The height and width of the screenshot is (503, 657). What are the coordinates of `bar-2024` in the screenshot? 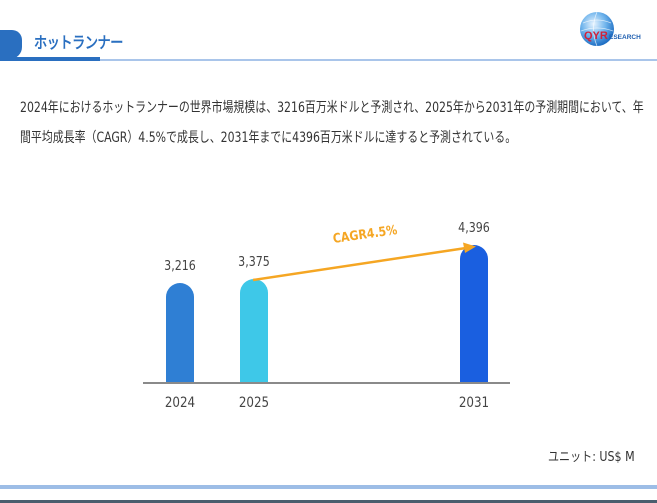 It's located at (180, 333).